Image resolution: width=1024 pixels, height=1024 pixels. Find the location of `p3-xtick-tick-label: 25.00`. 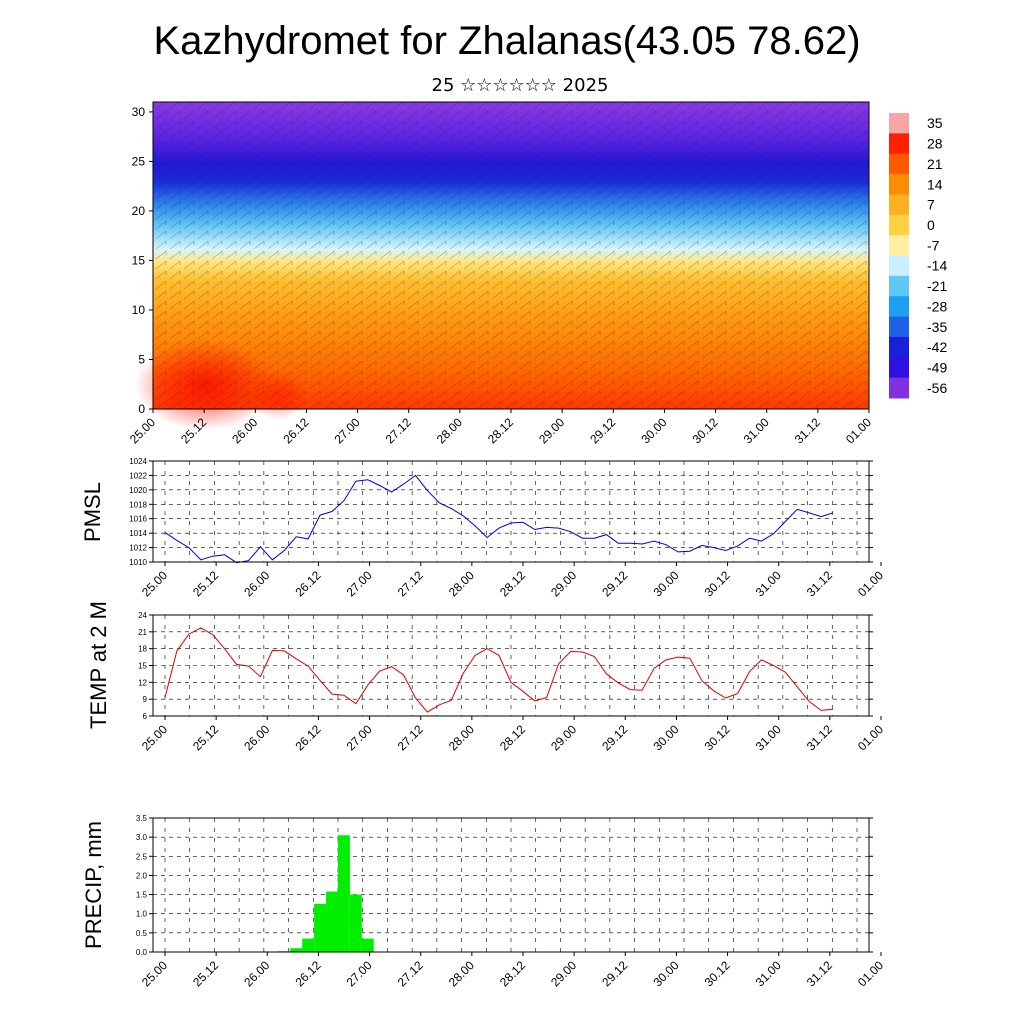

p3-xtick-tick-label: 25.00 is located at coordinates (154, 737).